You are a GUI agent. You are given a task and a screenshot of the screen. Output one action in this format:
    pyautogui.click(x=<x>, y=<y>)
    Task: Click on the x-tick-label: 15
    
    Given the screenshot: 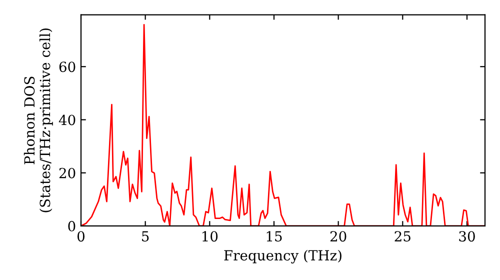 What is the action you would take?
    pyautogui.click(x=274, y=236)
    